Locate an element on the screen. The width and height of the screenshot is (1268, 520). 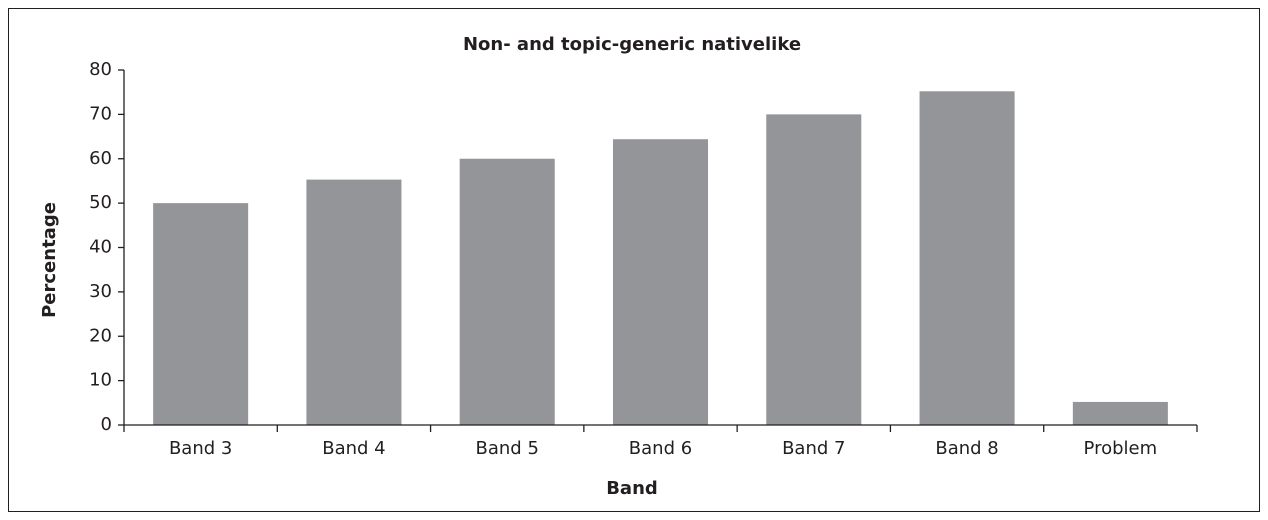
x-tick-label: Band 8 is located at coordinates (966, 448).